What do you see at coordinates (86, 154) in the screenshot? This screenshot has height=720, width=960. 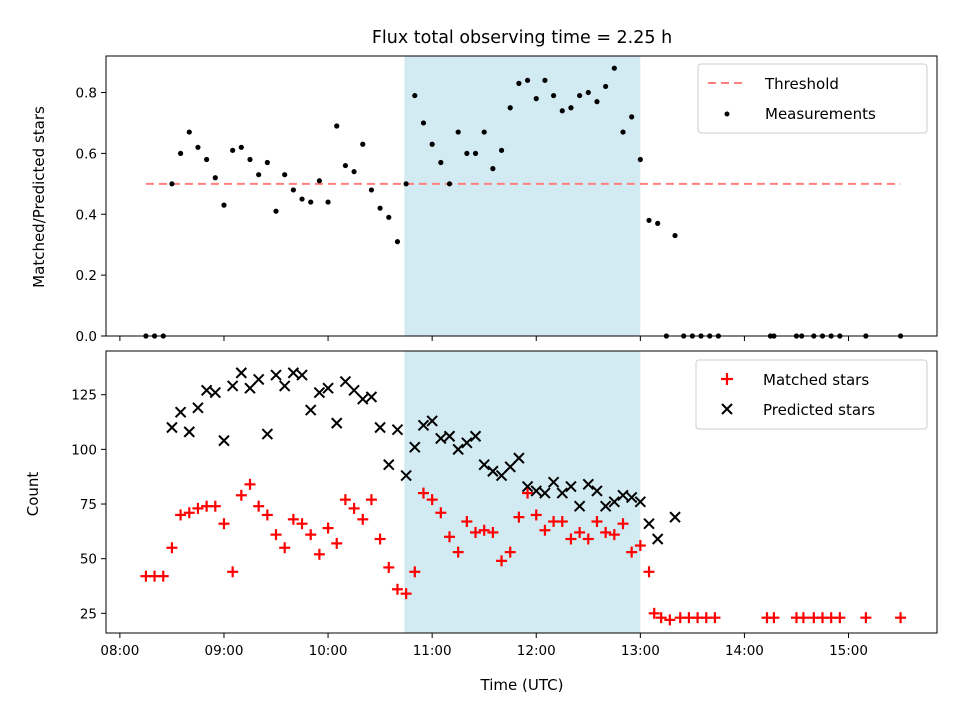 I see `y-tick-label: 0.6` at bounding box center [86, 154].